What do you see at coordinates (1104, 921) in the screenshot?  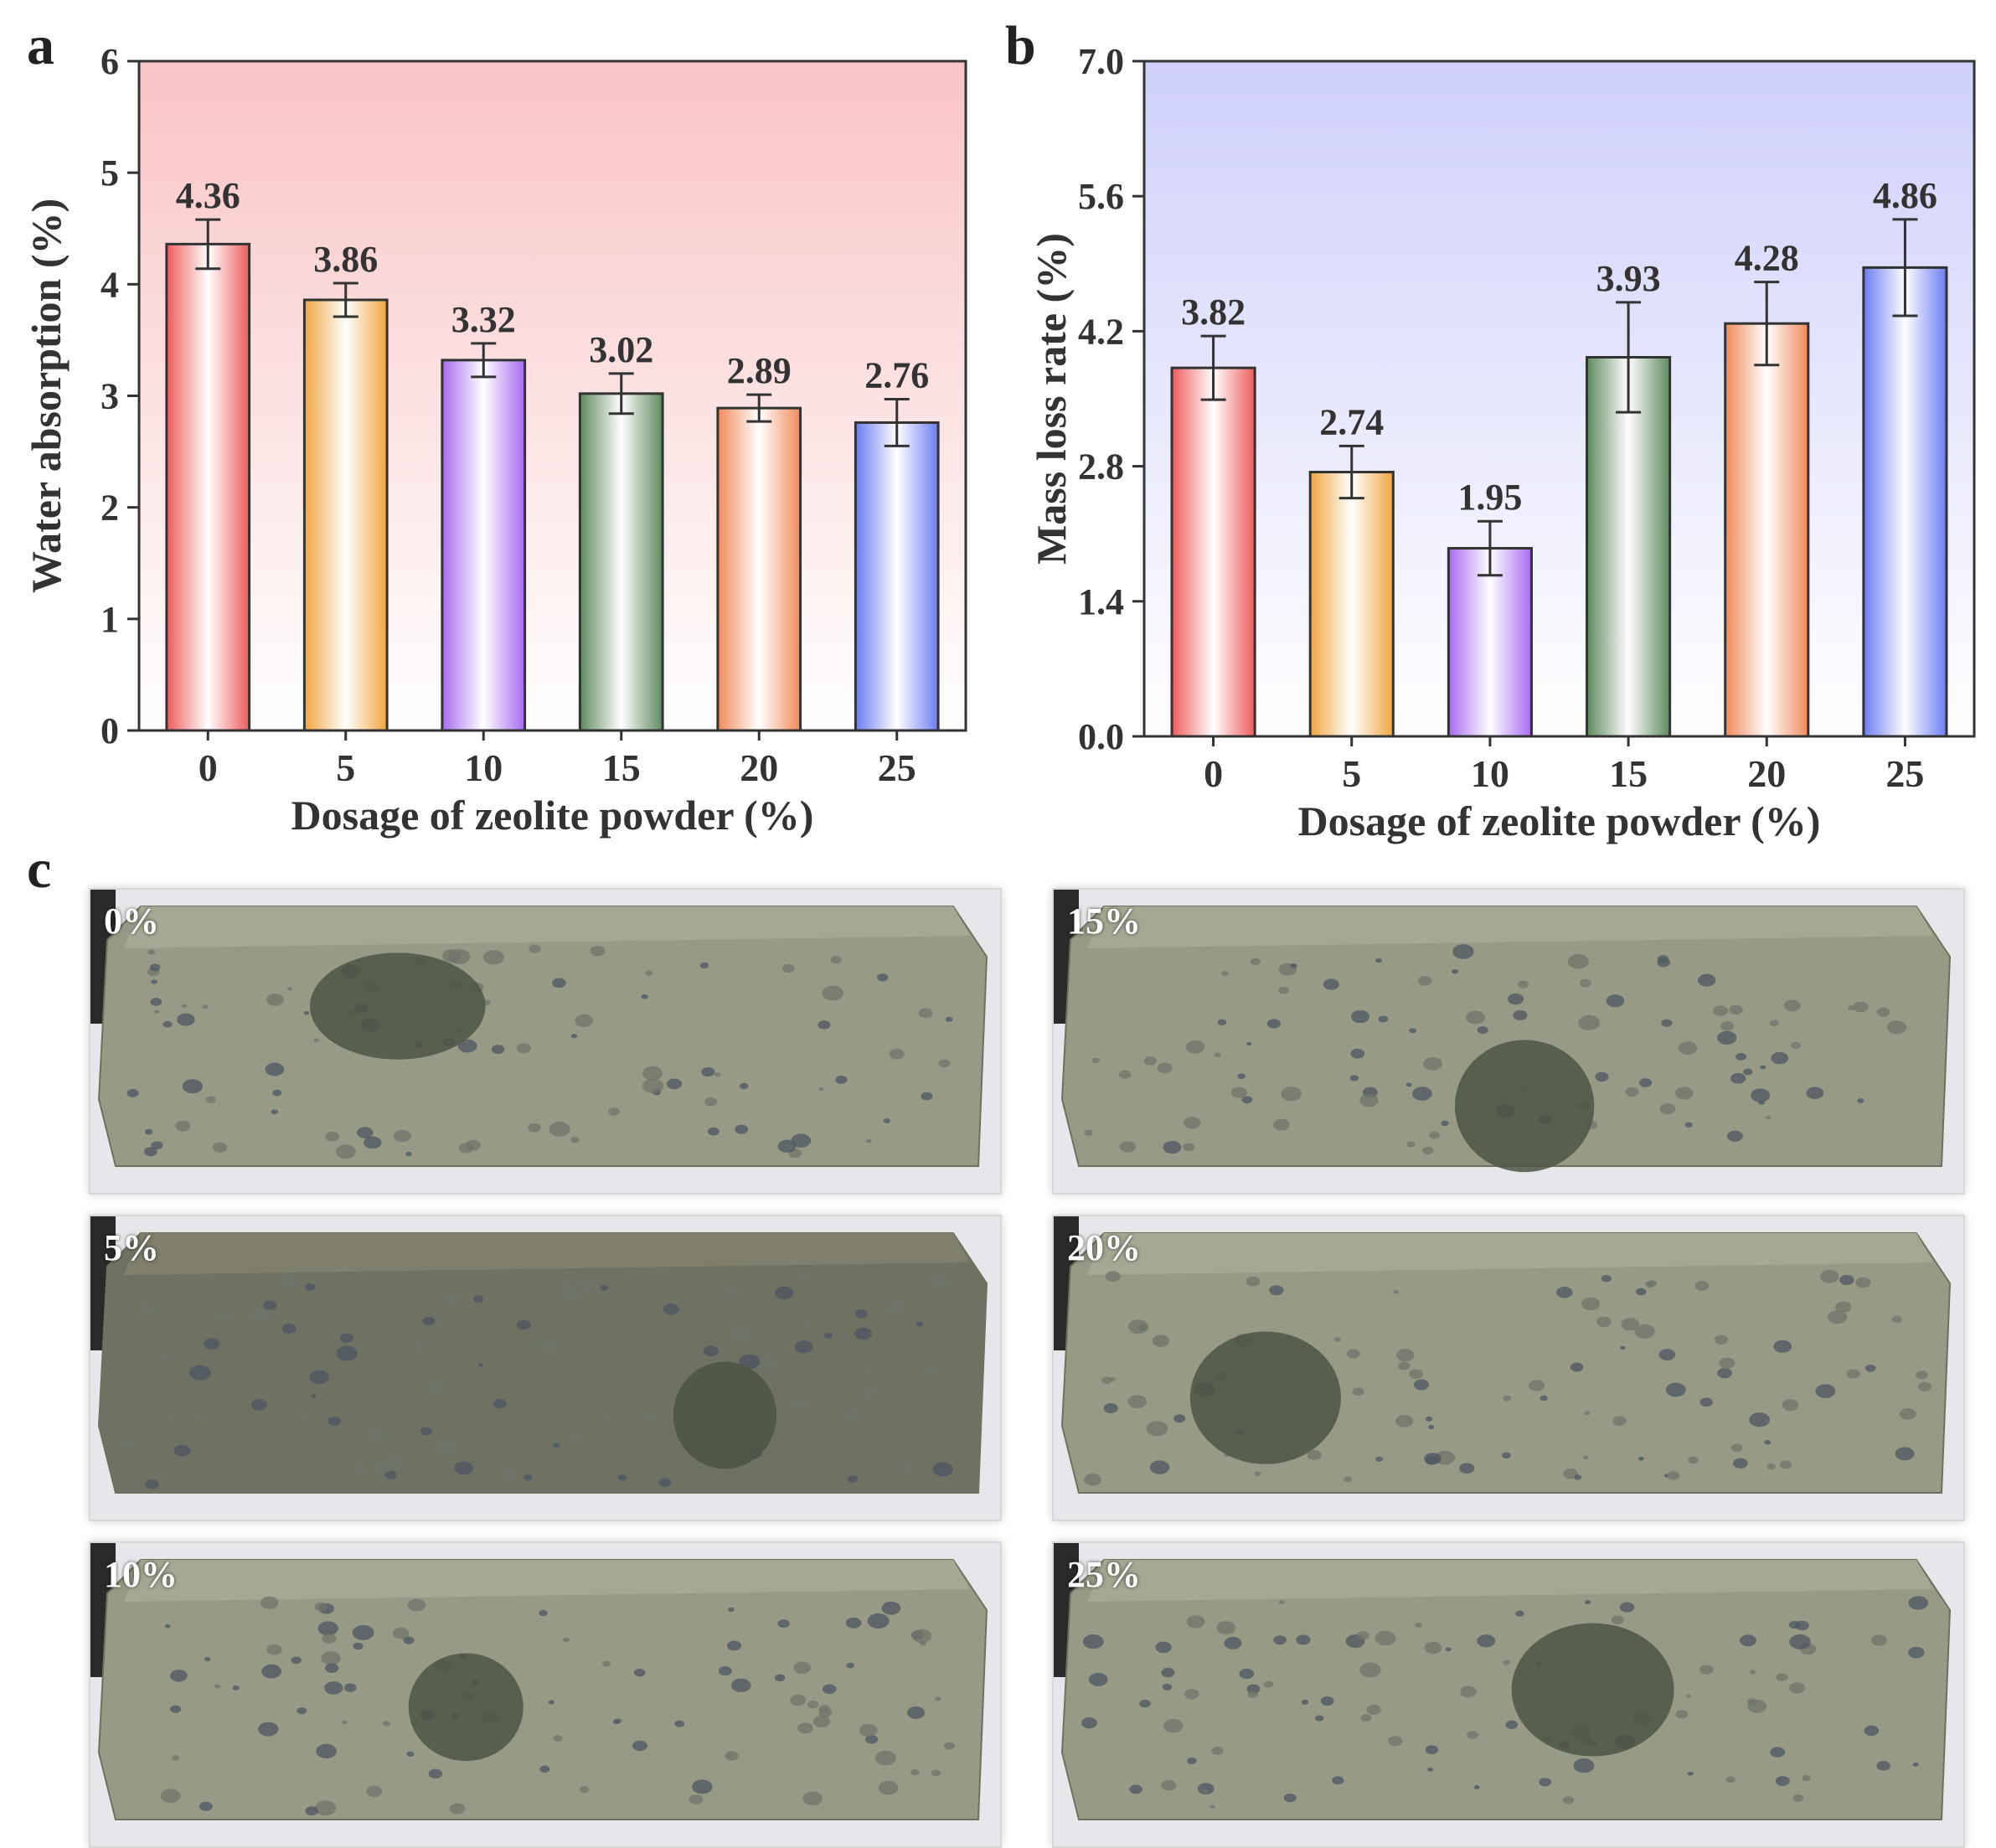 I see `specimen-label: 15%` at bounding box center [1104, 921].